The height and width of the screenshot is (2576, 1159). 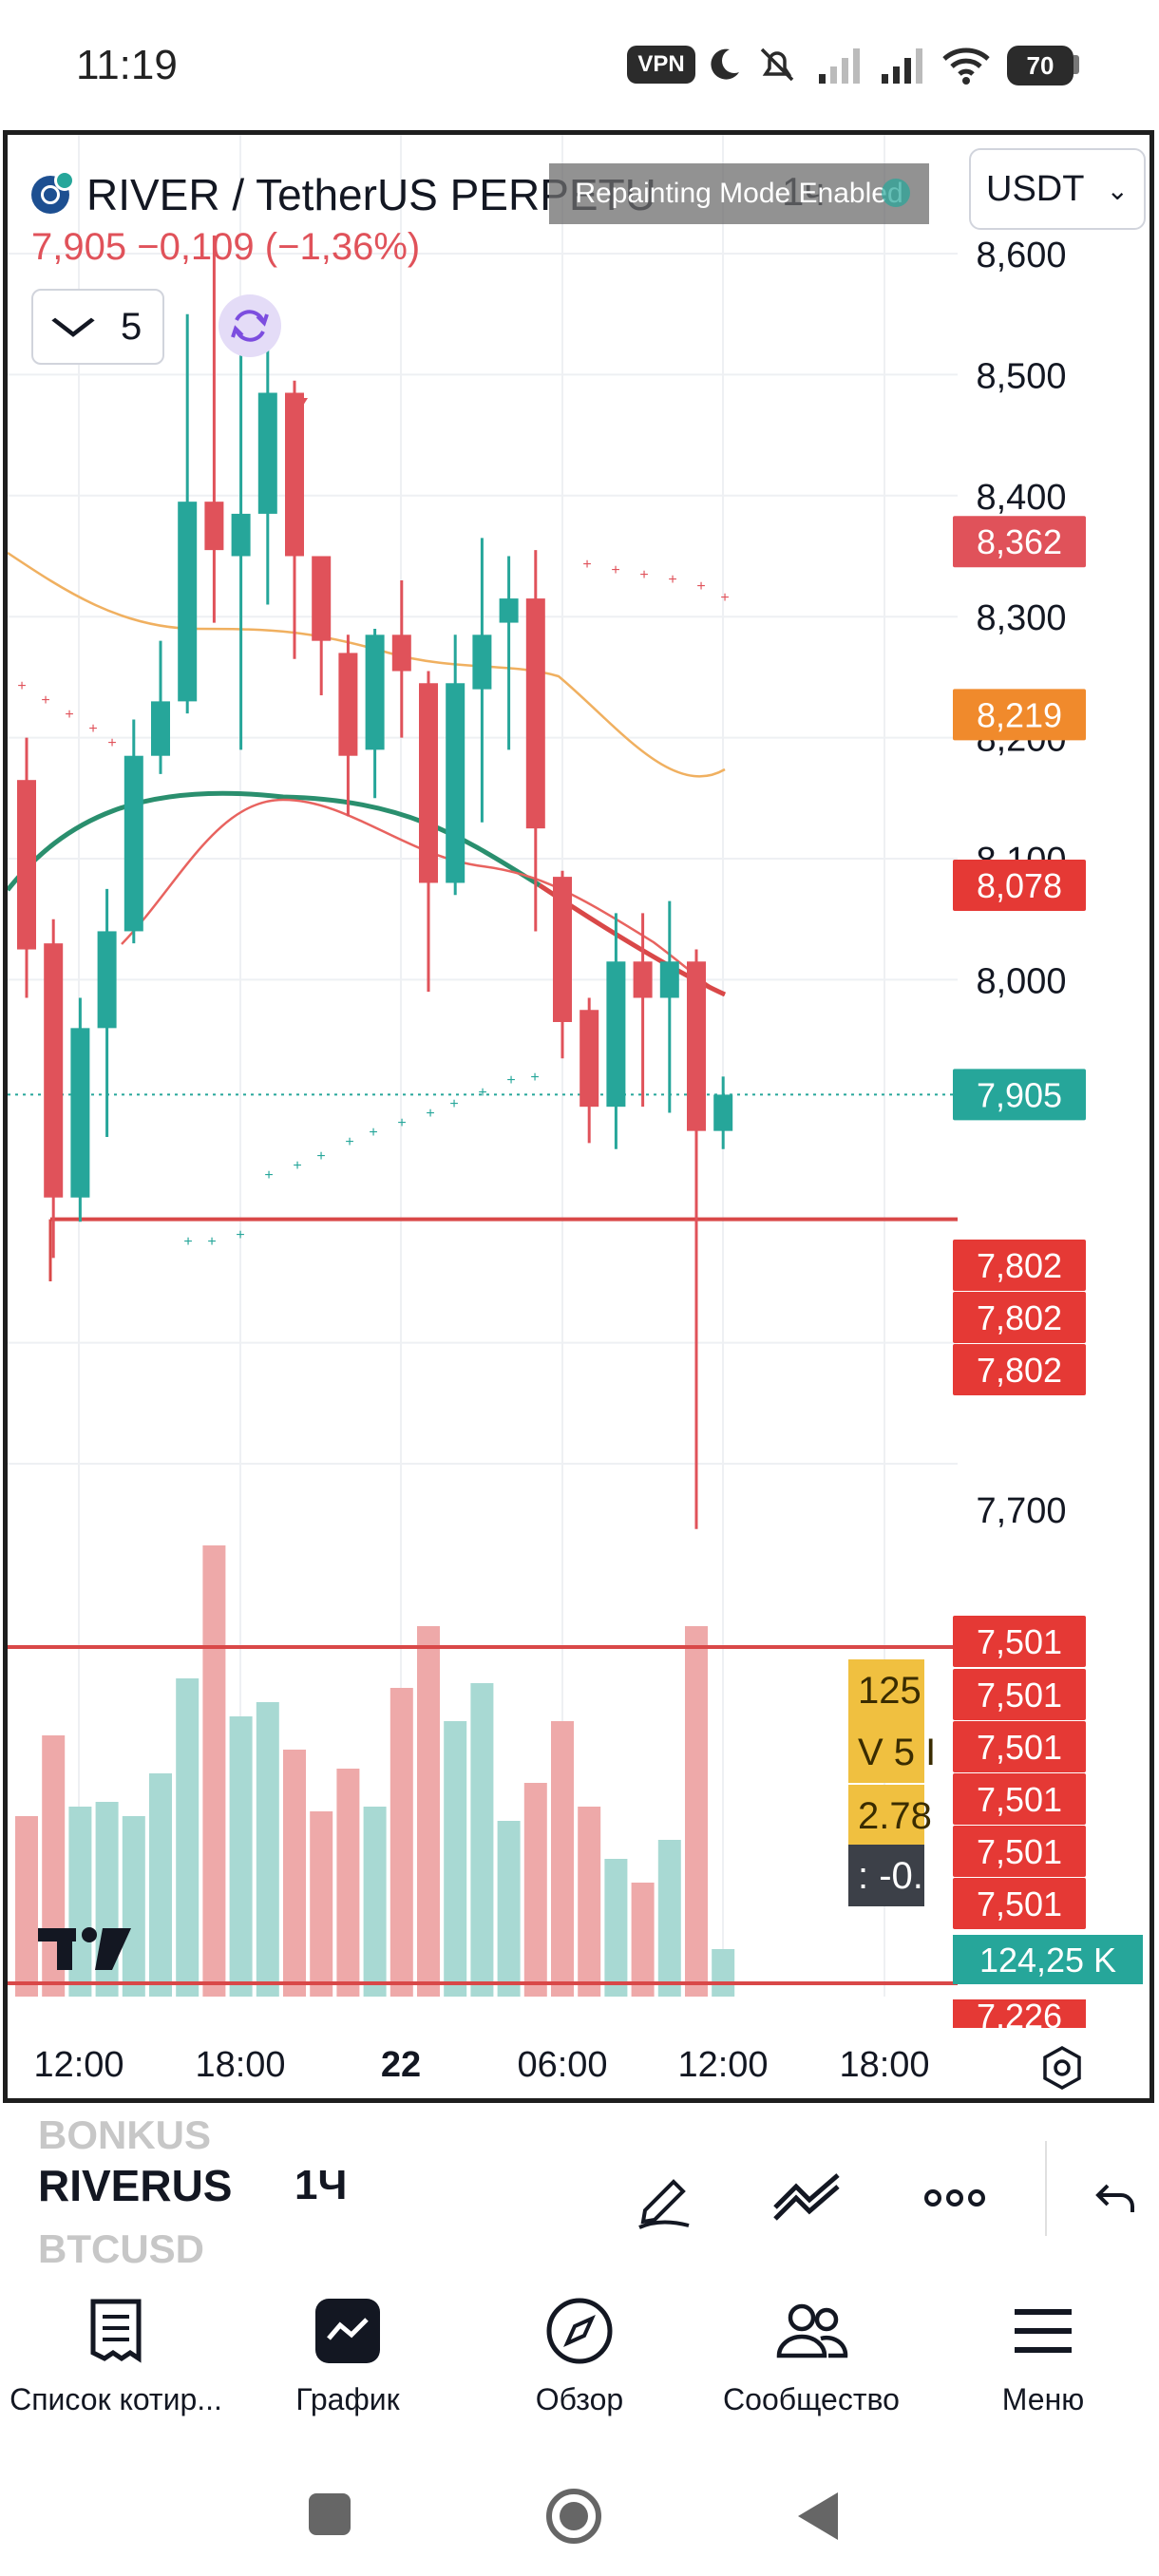 What do you see at coordinates (329, 2514) in the screenshot?
I see `recents-button` at bounding box center [329, 2514].